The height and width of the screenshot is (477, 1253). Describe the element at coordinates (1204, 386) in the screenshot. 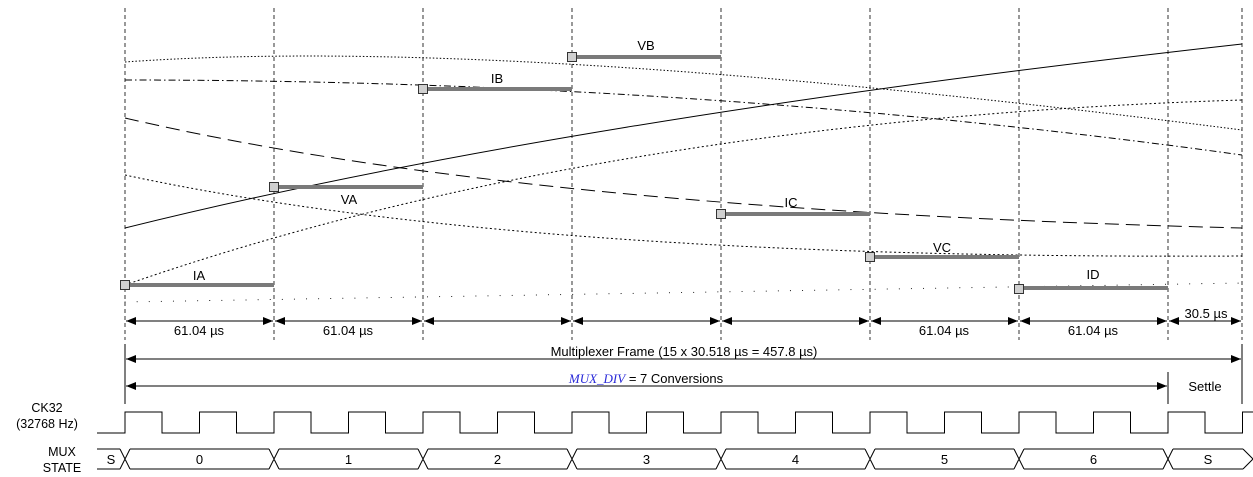

I see `settle-label: Settle` at that location.